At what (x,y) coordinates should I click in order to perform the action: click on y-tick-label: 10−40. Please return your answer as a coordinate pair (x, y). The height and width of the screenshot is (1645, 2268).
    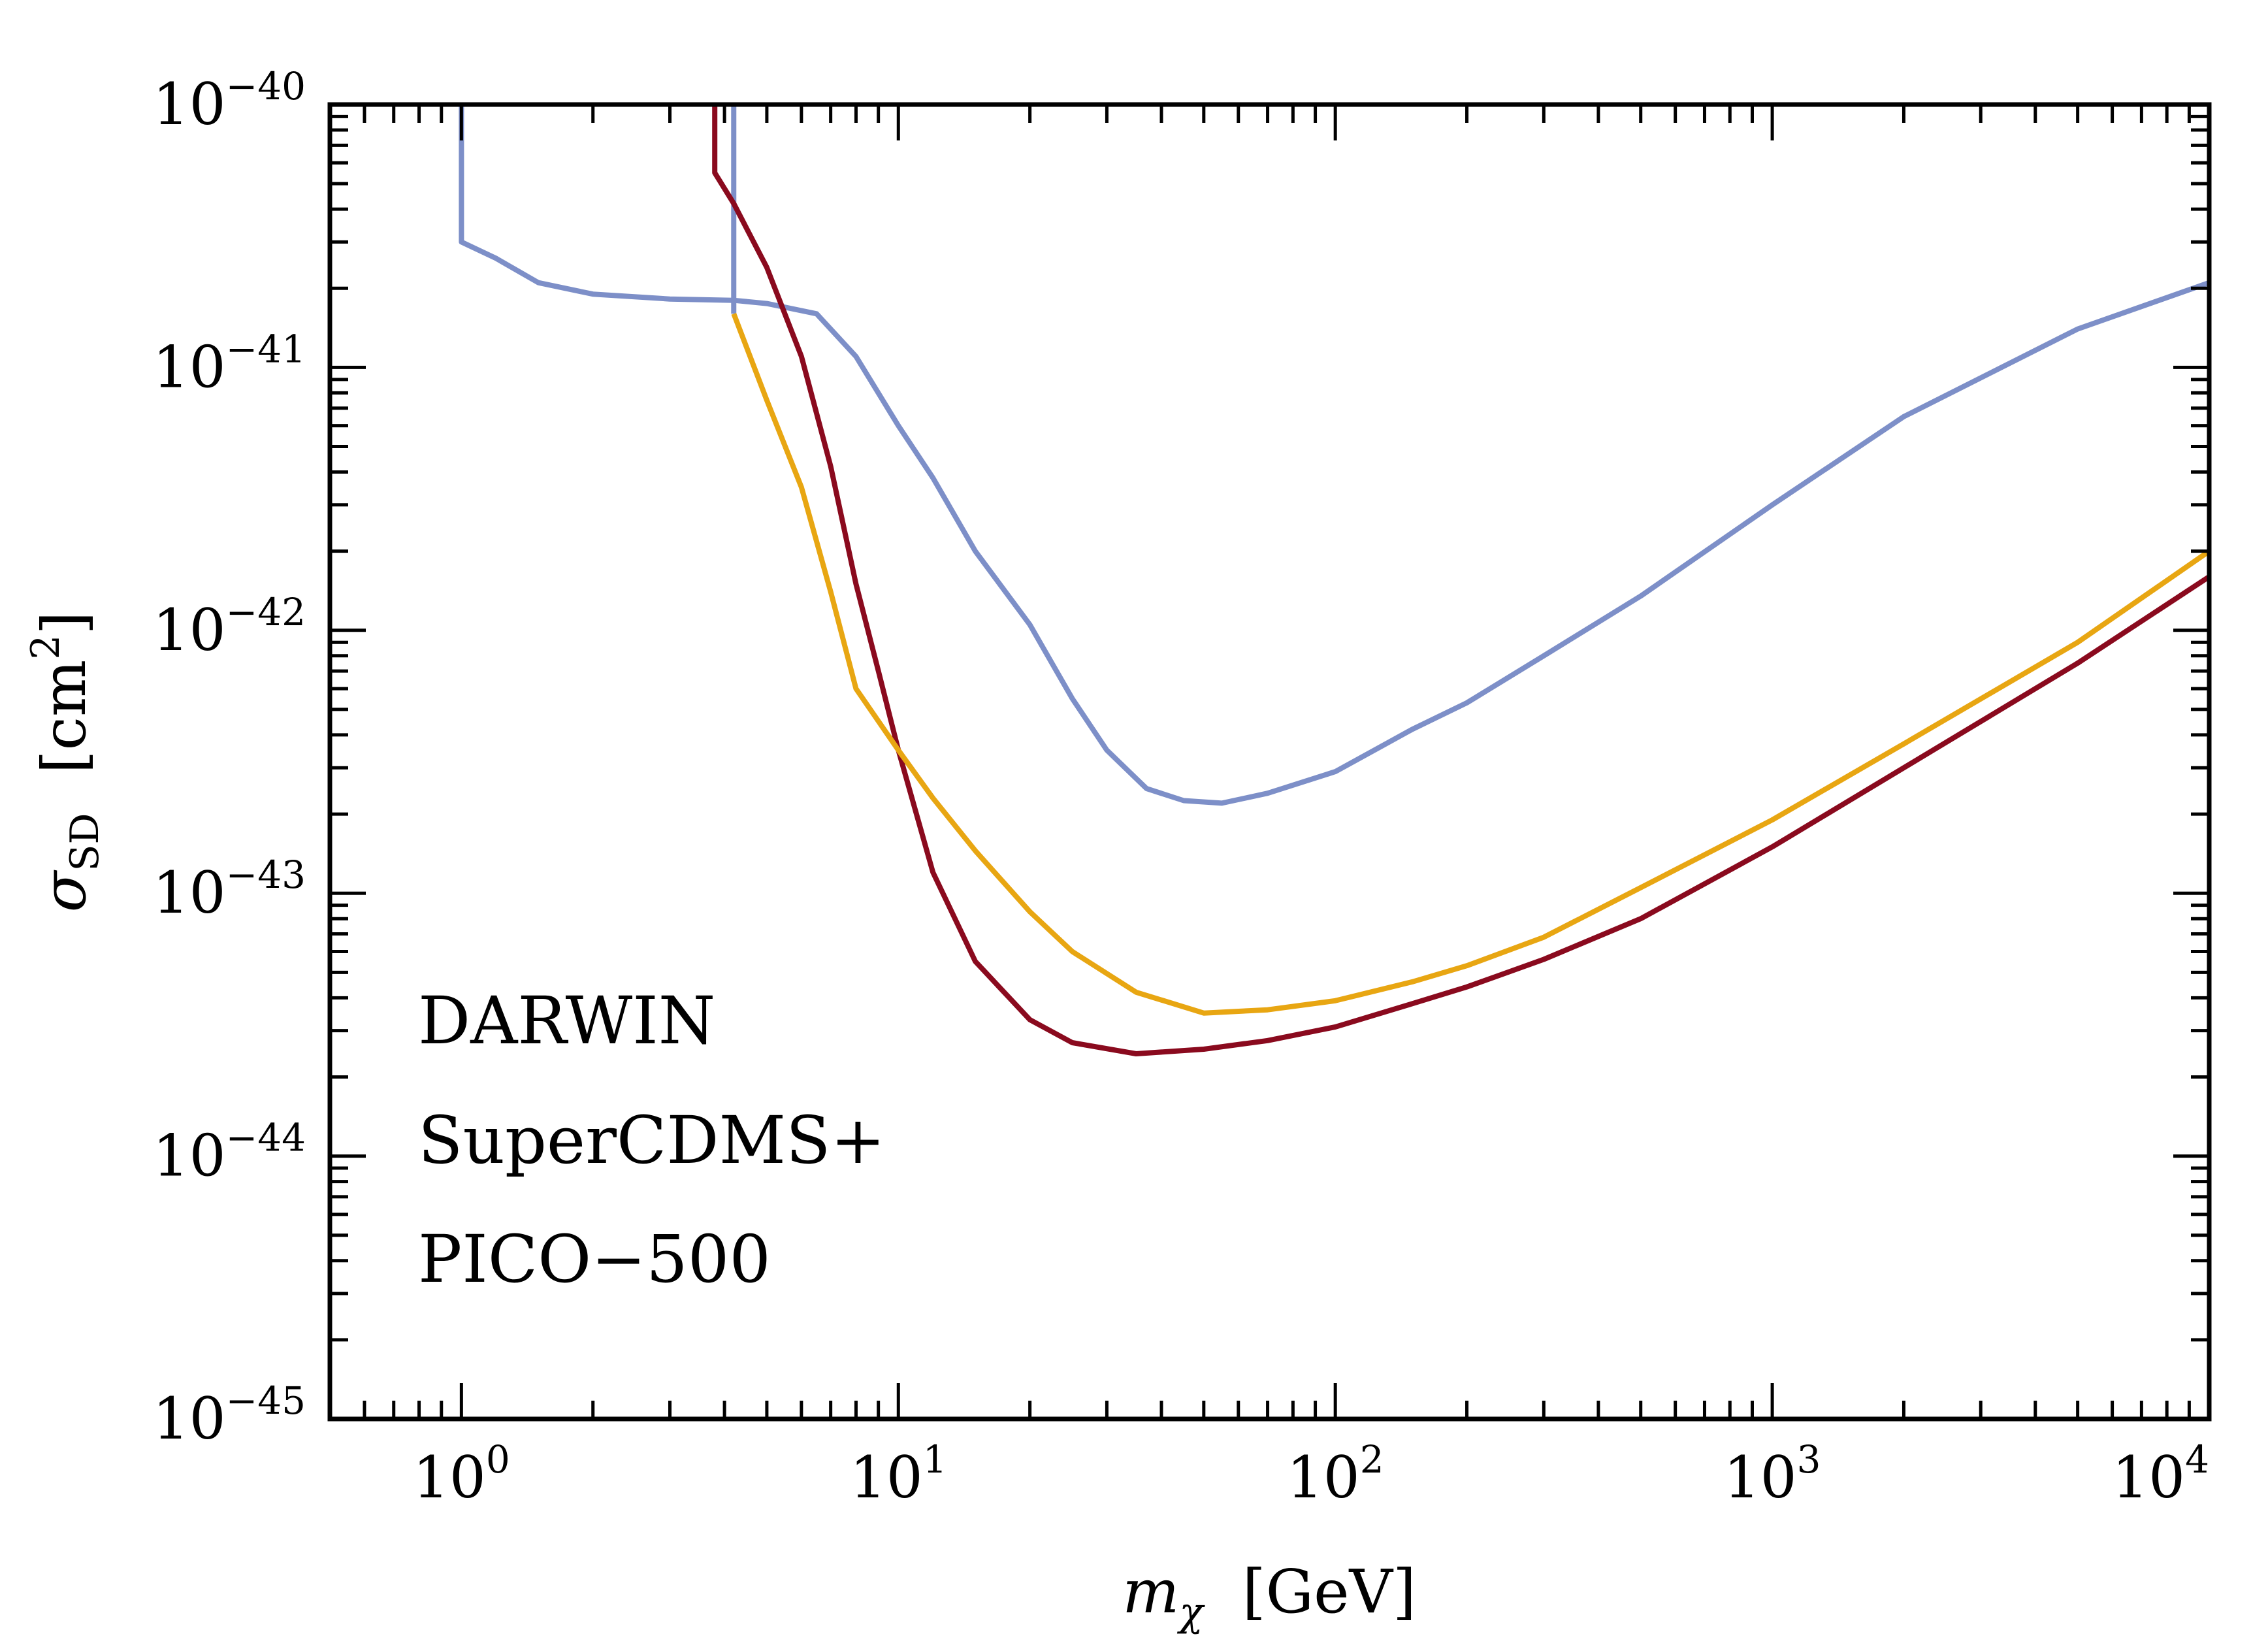
    Looking at the image, I should click on (229, 101).